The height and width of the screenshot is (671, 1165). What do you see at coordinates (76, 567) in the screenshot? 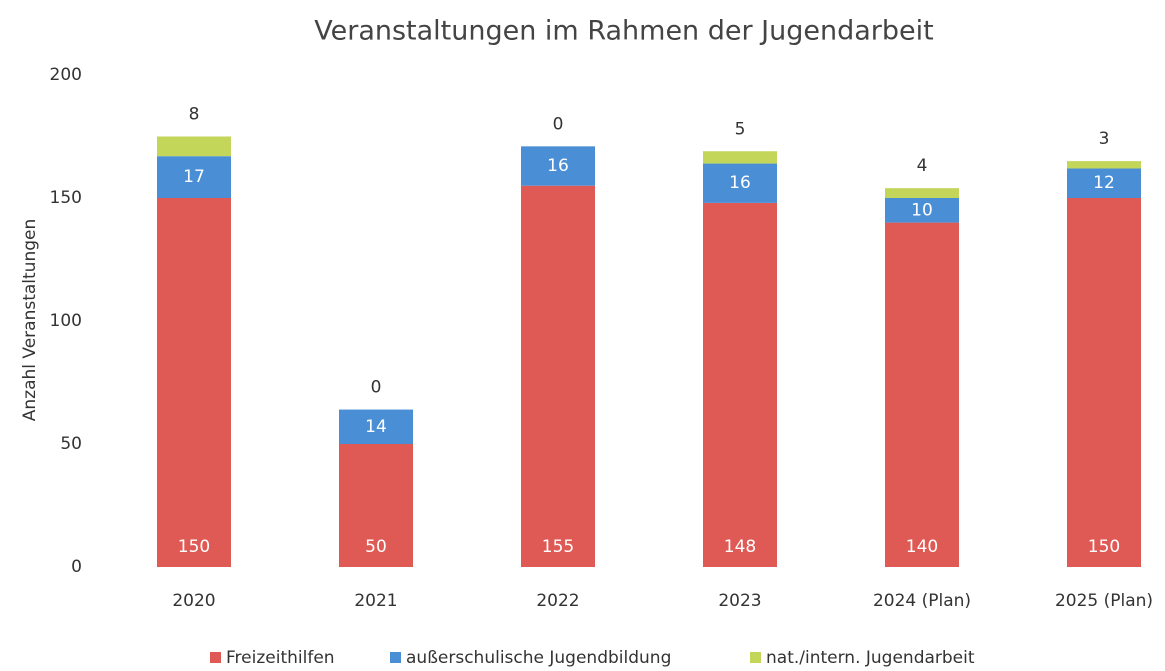
I see `y-tick-label: 0` at bounding box center [76, 567].